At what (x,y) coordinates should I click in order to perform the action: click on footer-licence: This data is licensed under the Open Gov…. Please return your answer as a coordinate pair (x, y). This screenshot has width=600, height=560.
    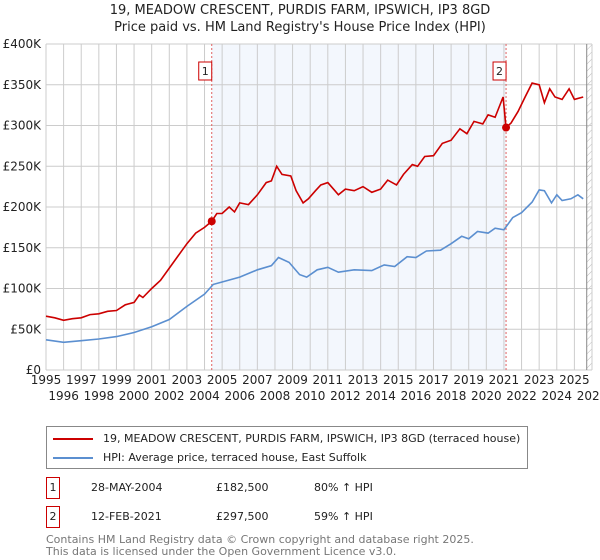
    Looking at the image, I should click on (221, 551).